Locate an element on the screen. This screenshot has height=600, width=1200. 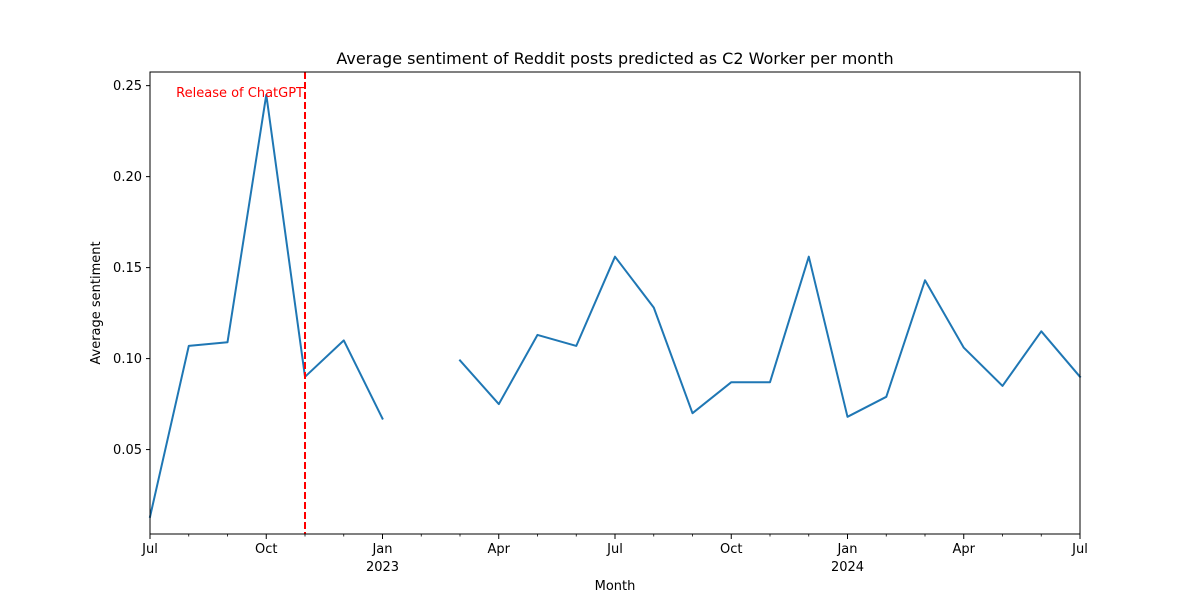
x-tick-year-label: 2024 is located at coordinates (847, 567).